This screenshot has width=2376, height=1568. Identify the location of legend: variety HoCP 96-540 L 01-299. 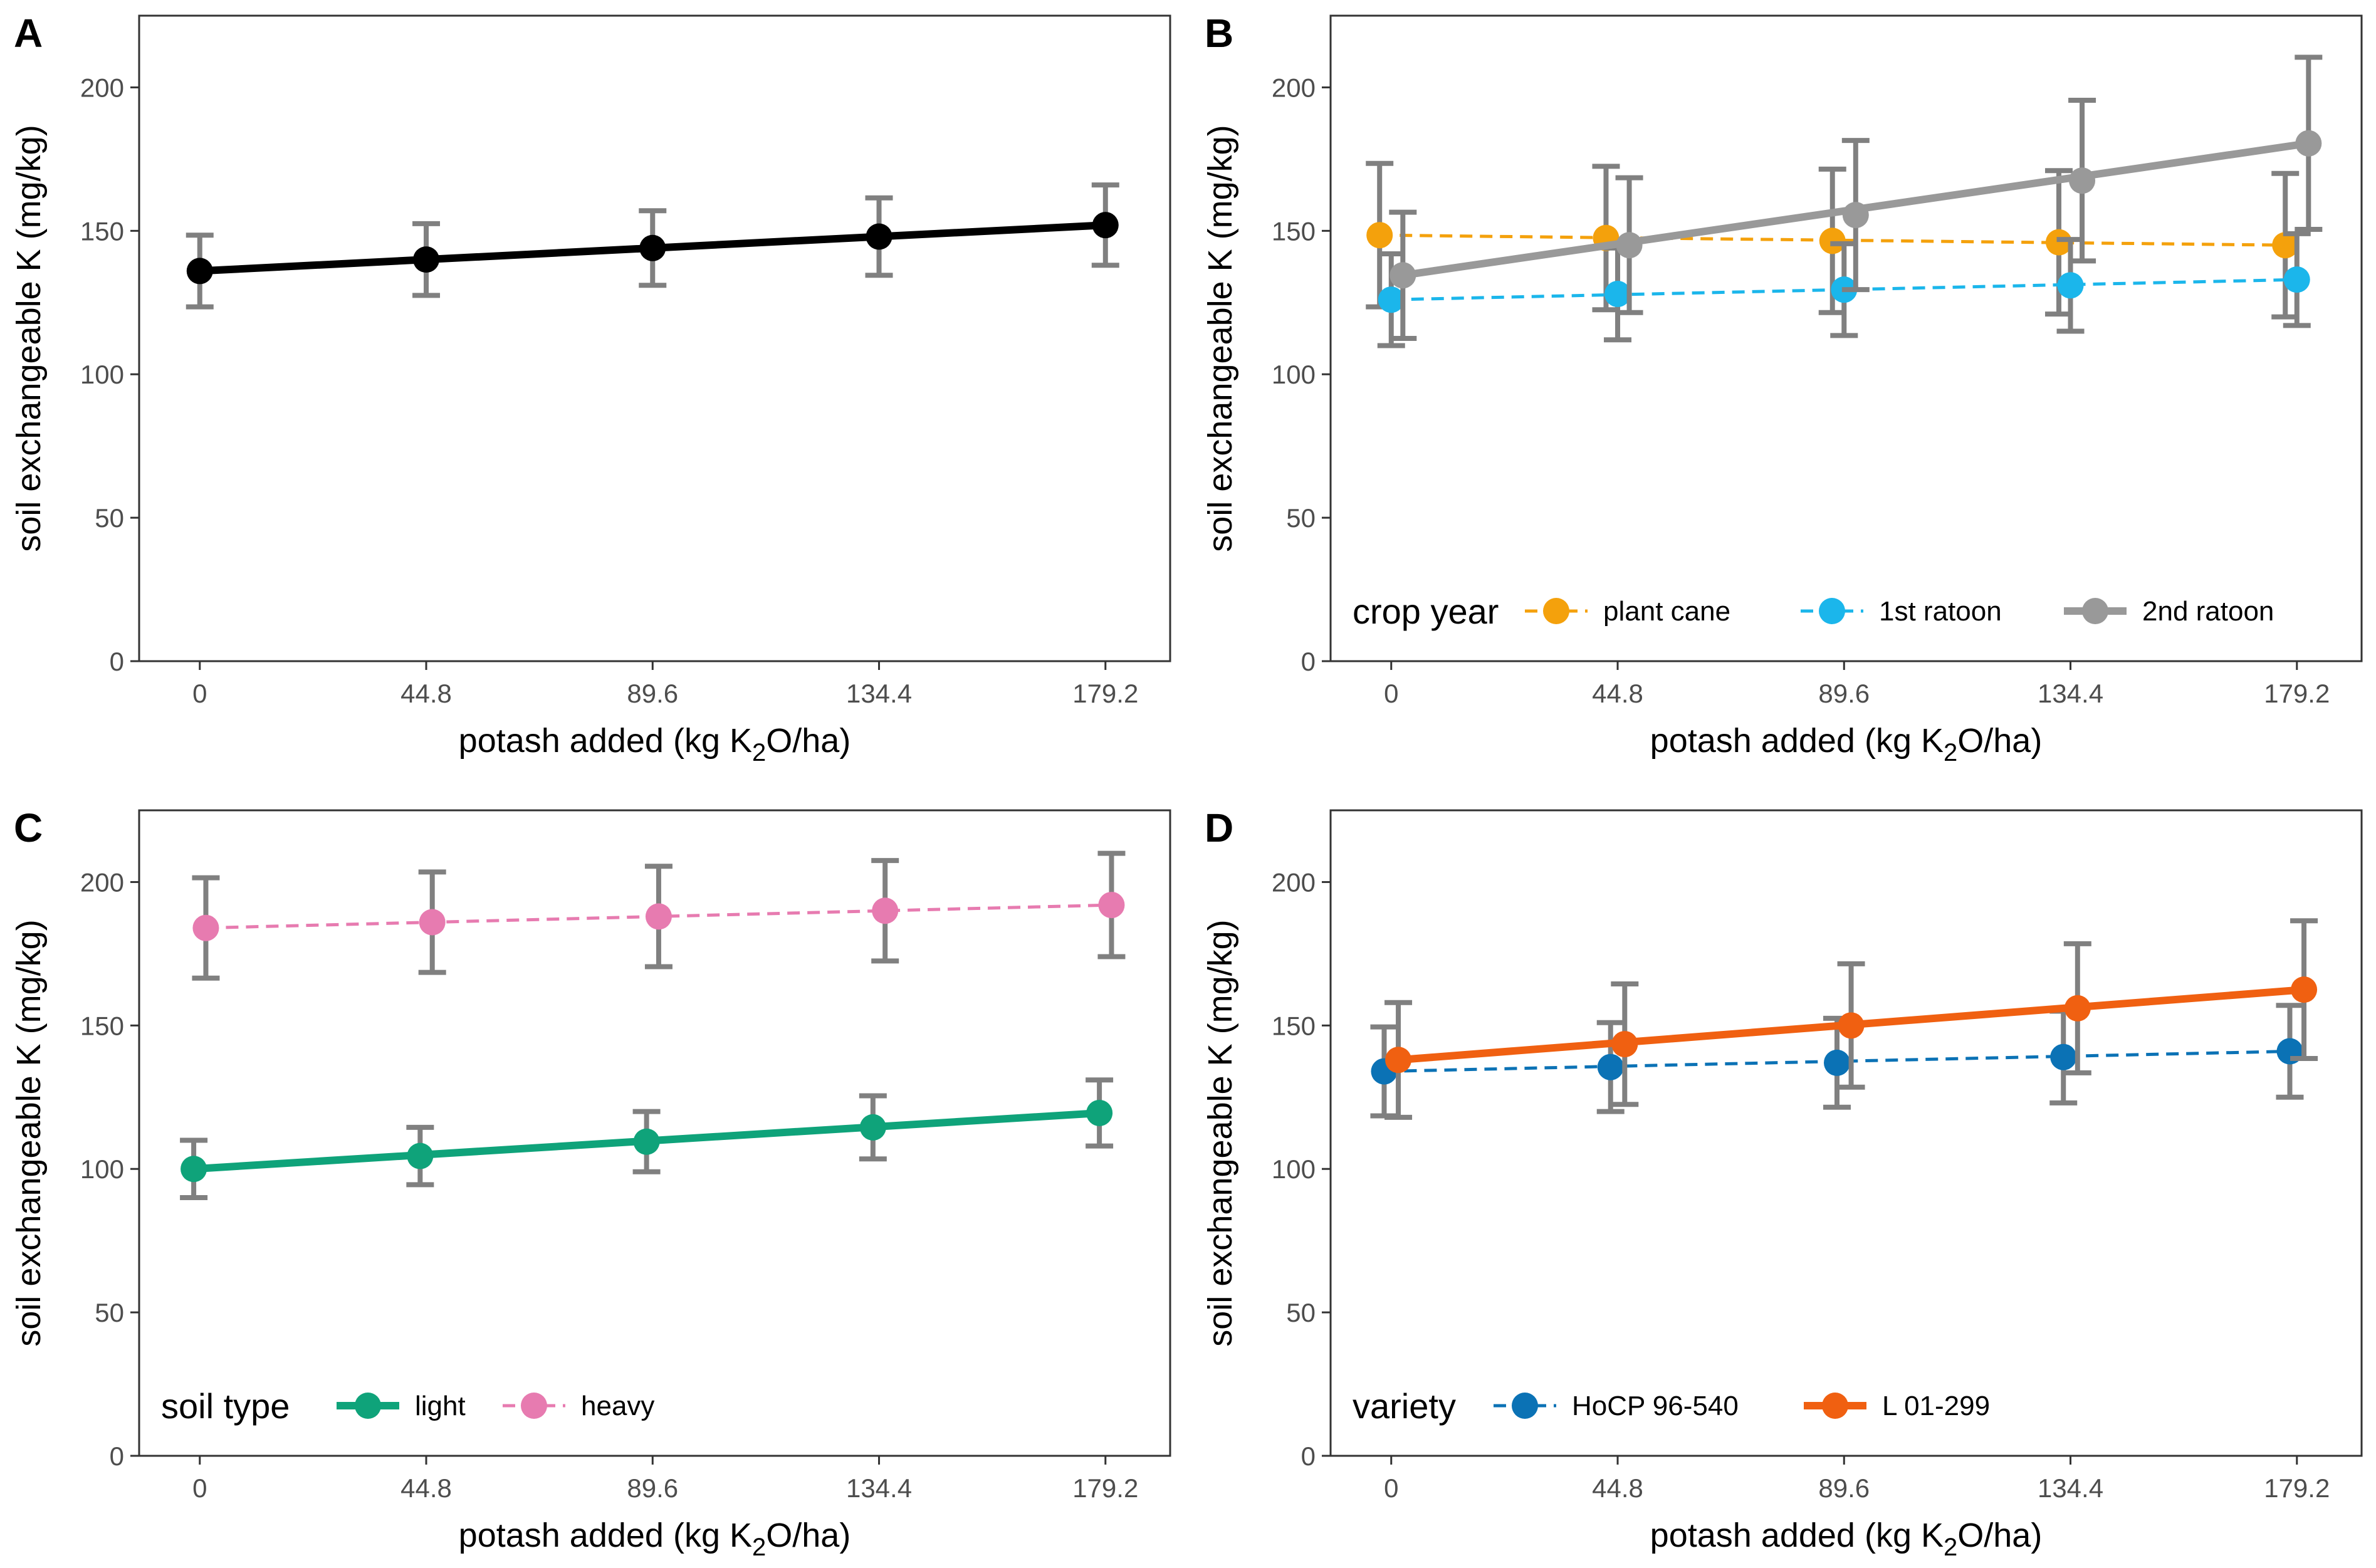
(1672, 1406).